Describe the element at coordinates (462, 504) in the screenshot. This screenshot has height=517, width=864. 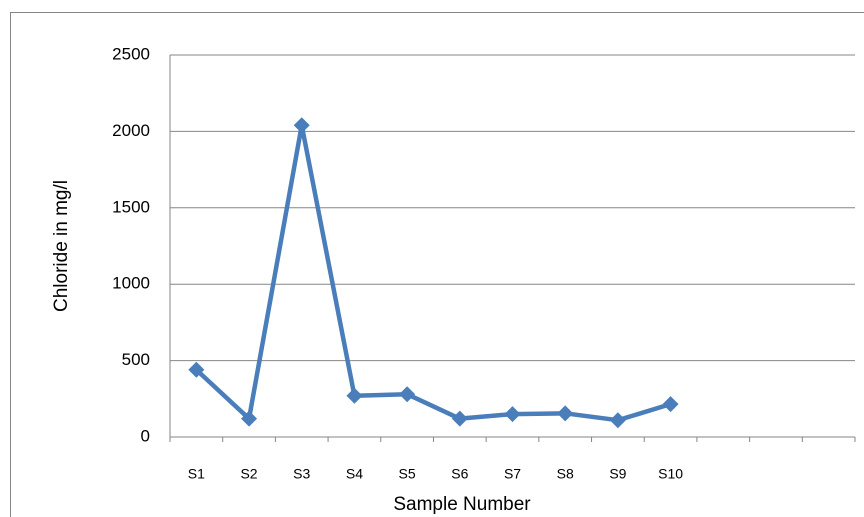
I see `x-axis-title: Sample Number` at that location.